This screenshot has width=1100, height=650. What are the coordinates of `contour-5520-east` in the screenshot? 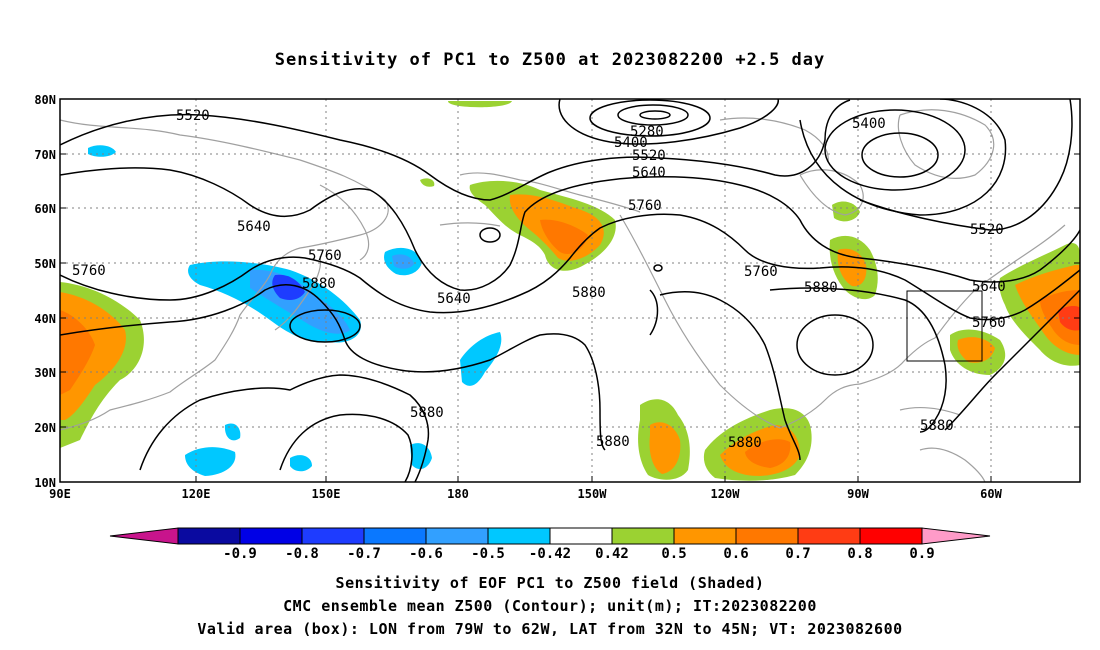 It's located at (966, 165).